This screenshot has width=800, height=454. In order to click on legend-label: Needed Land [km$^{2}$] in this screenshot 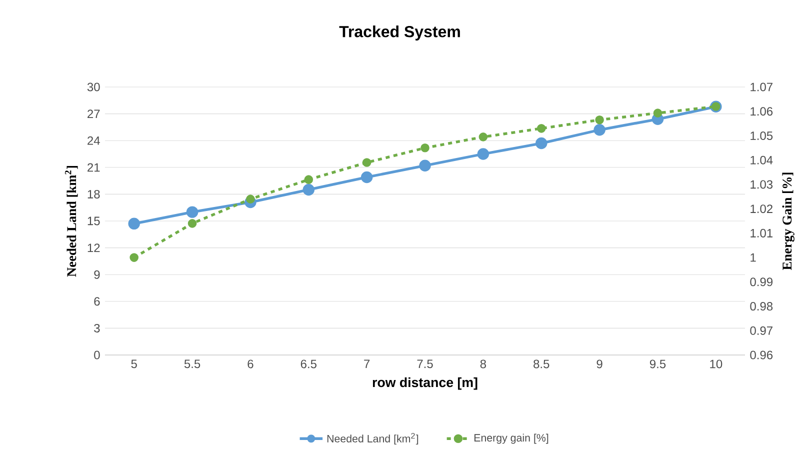, I will do `click(372, 438)`.